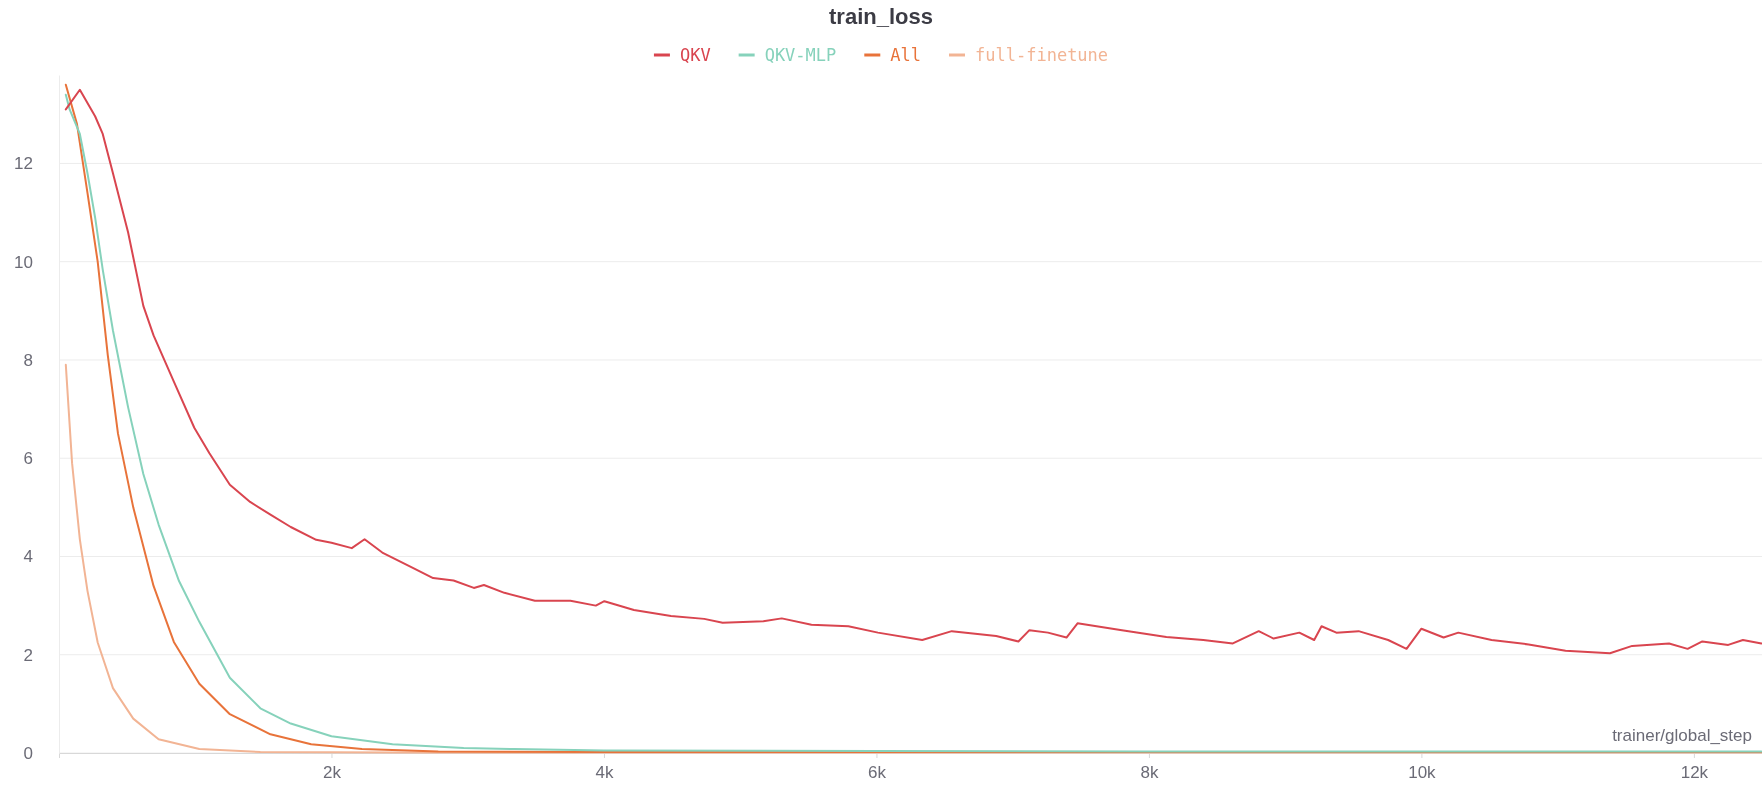 This screenshot has height=799, width=1762. What do you see at coordinates (28, 360) in the screenshot?
I see `y-tick-label: 8` at bounding box center [28, 360].